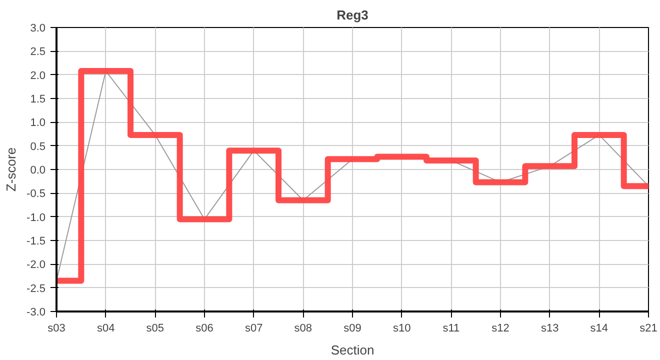 The width and height of the screenshot is (660, 360). Describe the element at coordinates (36, 218) in the screenshot. I see `y-tick-label: -1.0` at that location.